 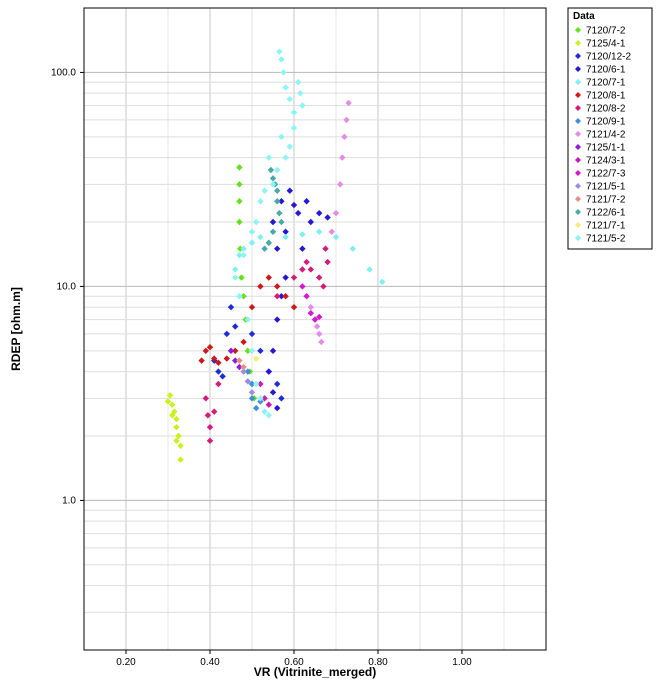 What do you see at coordinates (606, 161) in the screenshot?
I see `legend-entry-label: 7124/3-1` at bounding box center [606, 161].